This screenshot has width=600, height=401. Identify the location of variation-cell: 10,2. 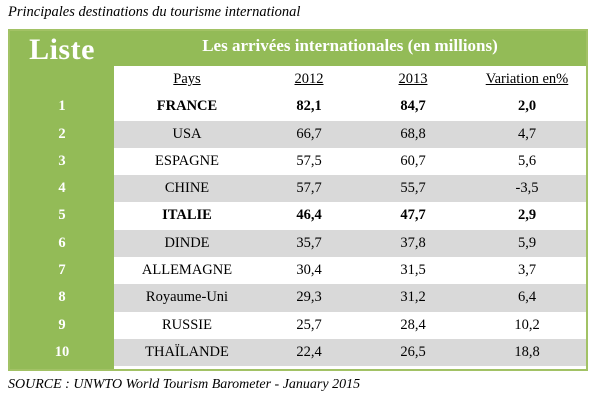
(527, 324).